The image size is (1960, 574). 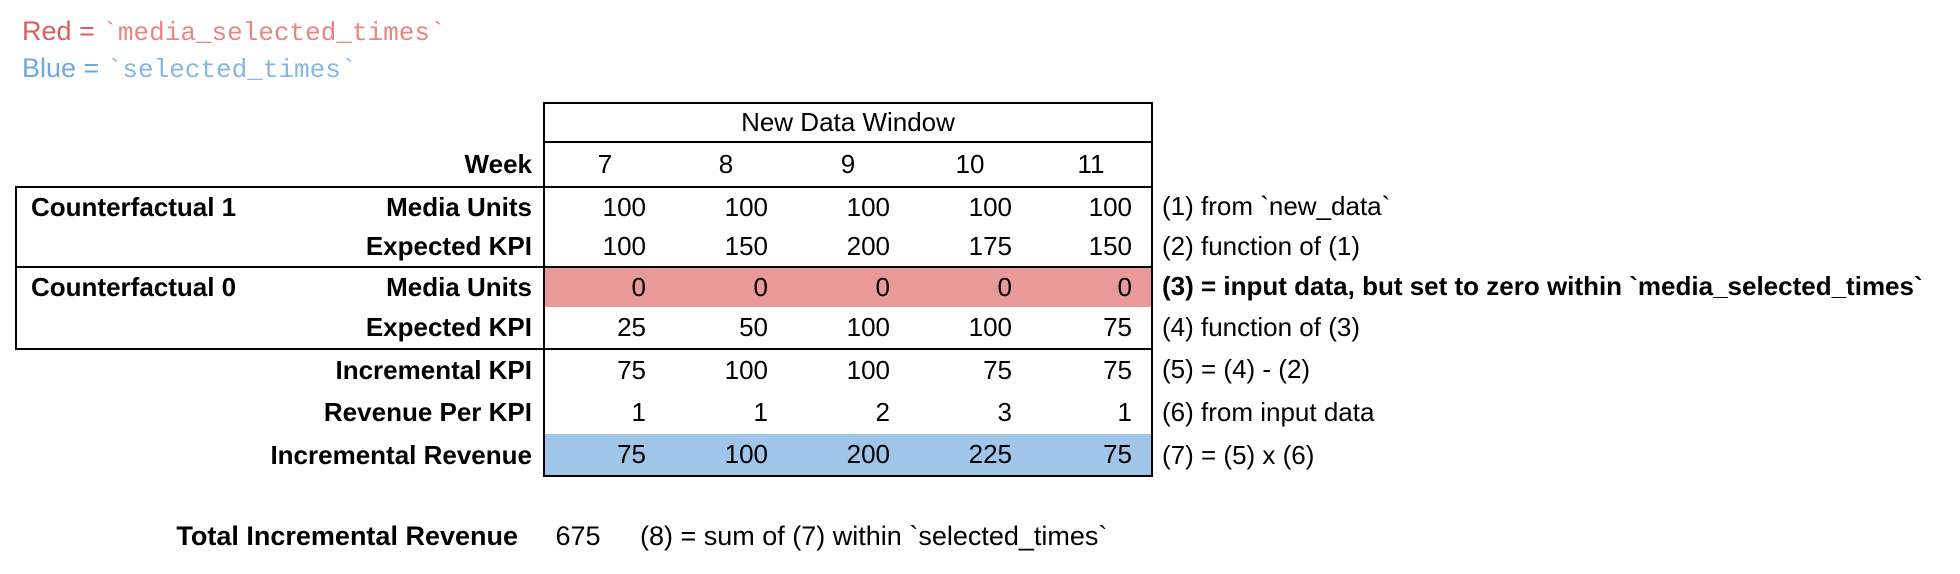 I want to click on data-cell: 50, so click(x=753, y=327).